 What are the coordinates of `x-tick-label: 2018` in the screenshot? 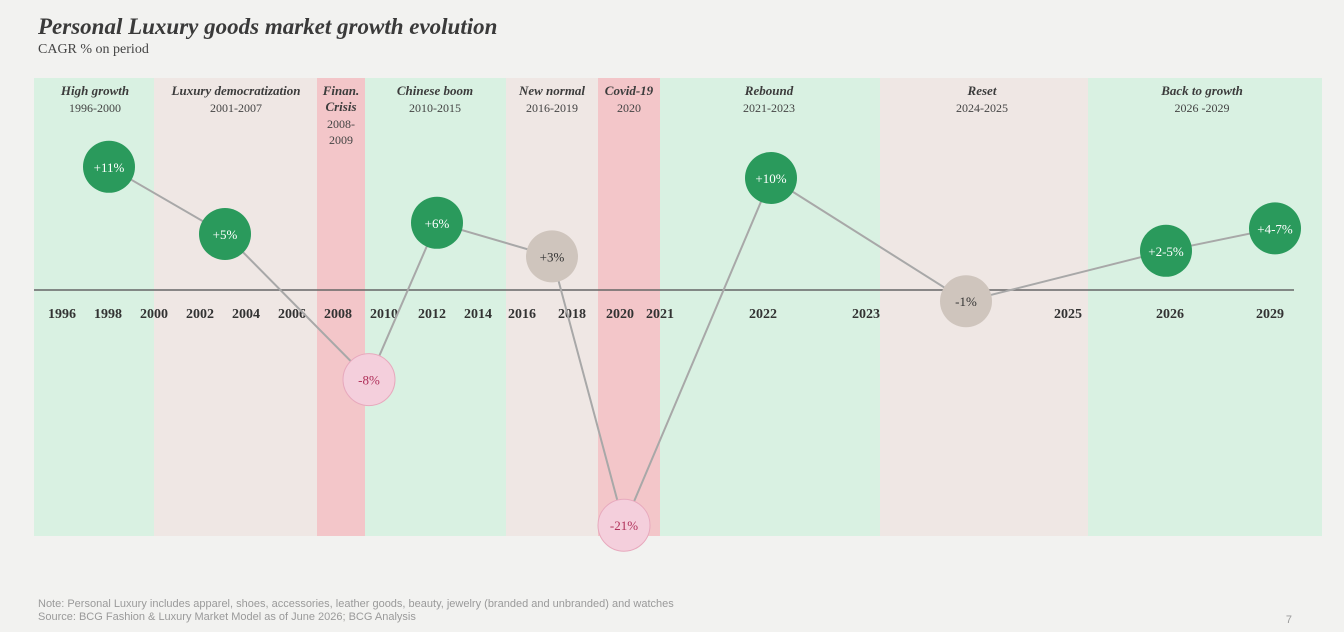 It's located at (572, 314).